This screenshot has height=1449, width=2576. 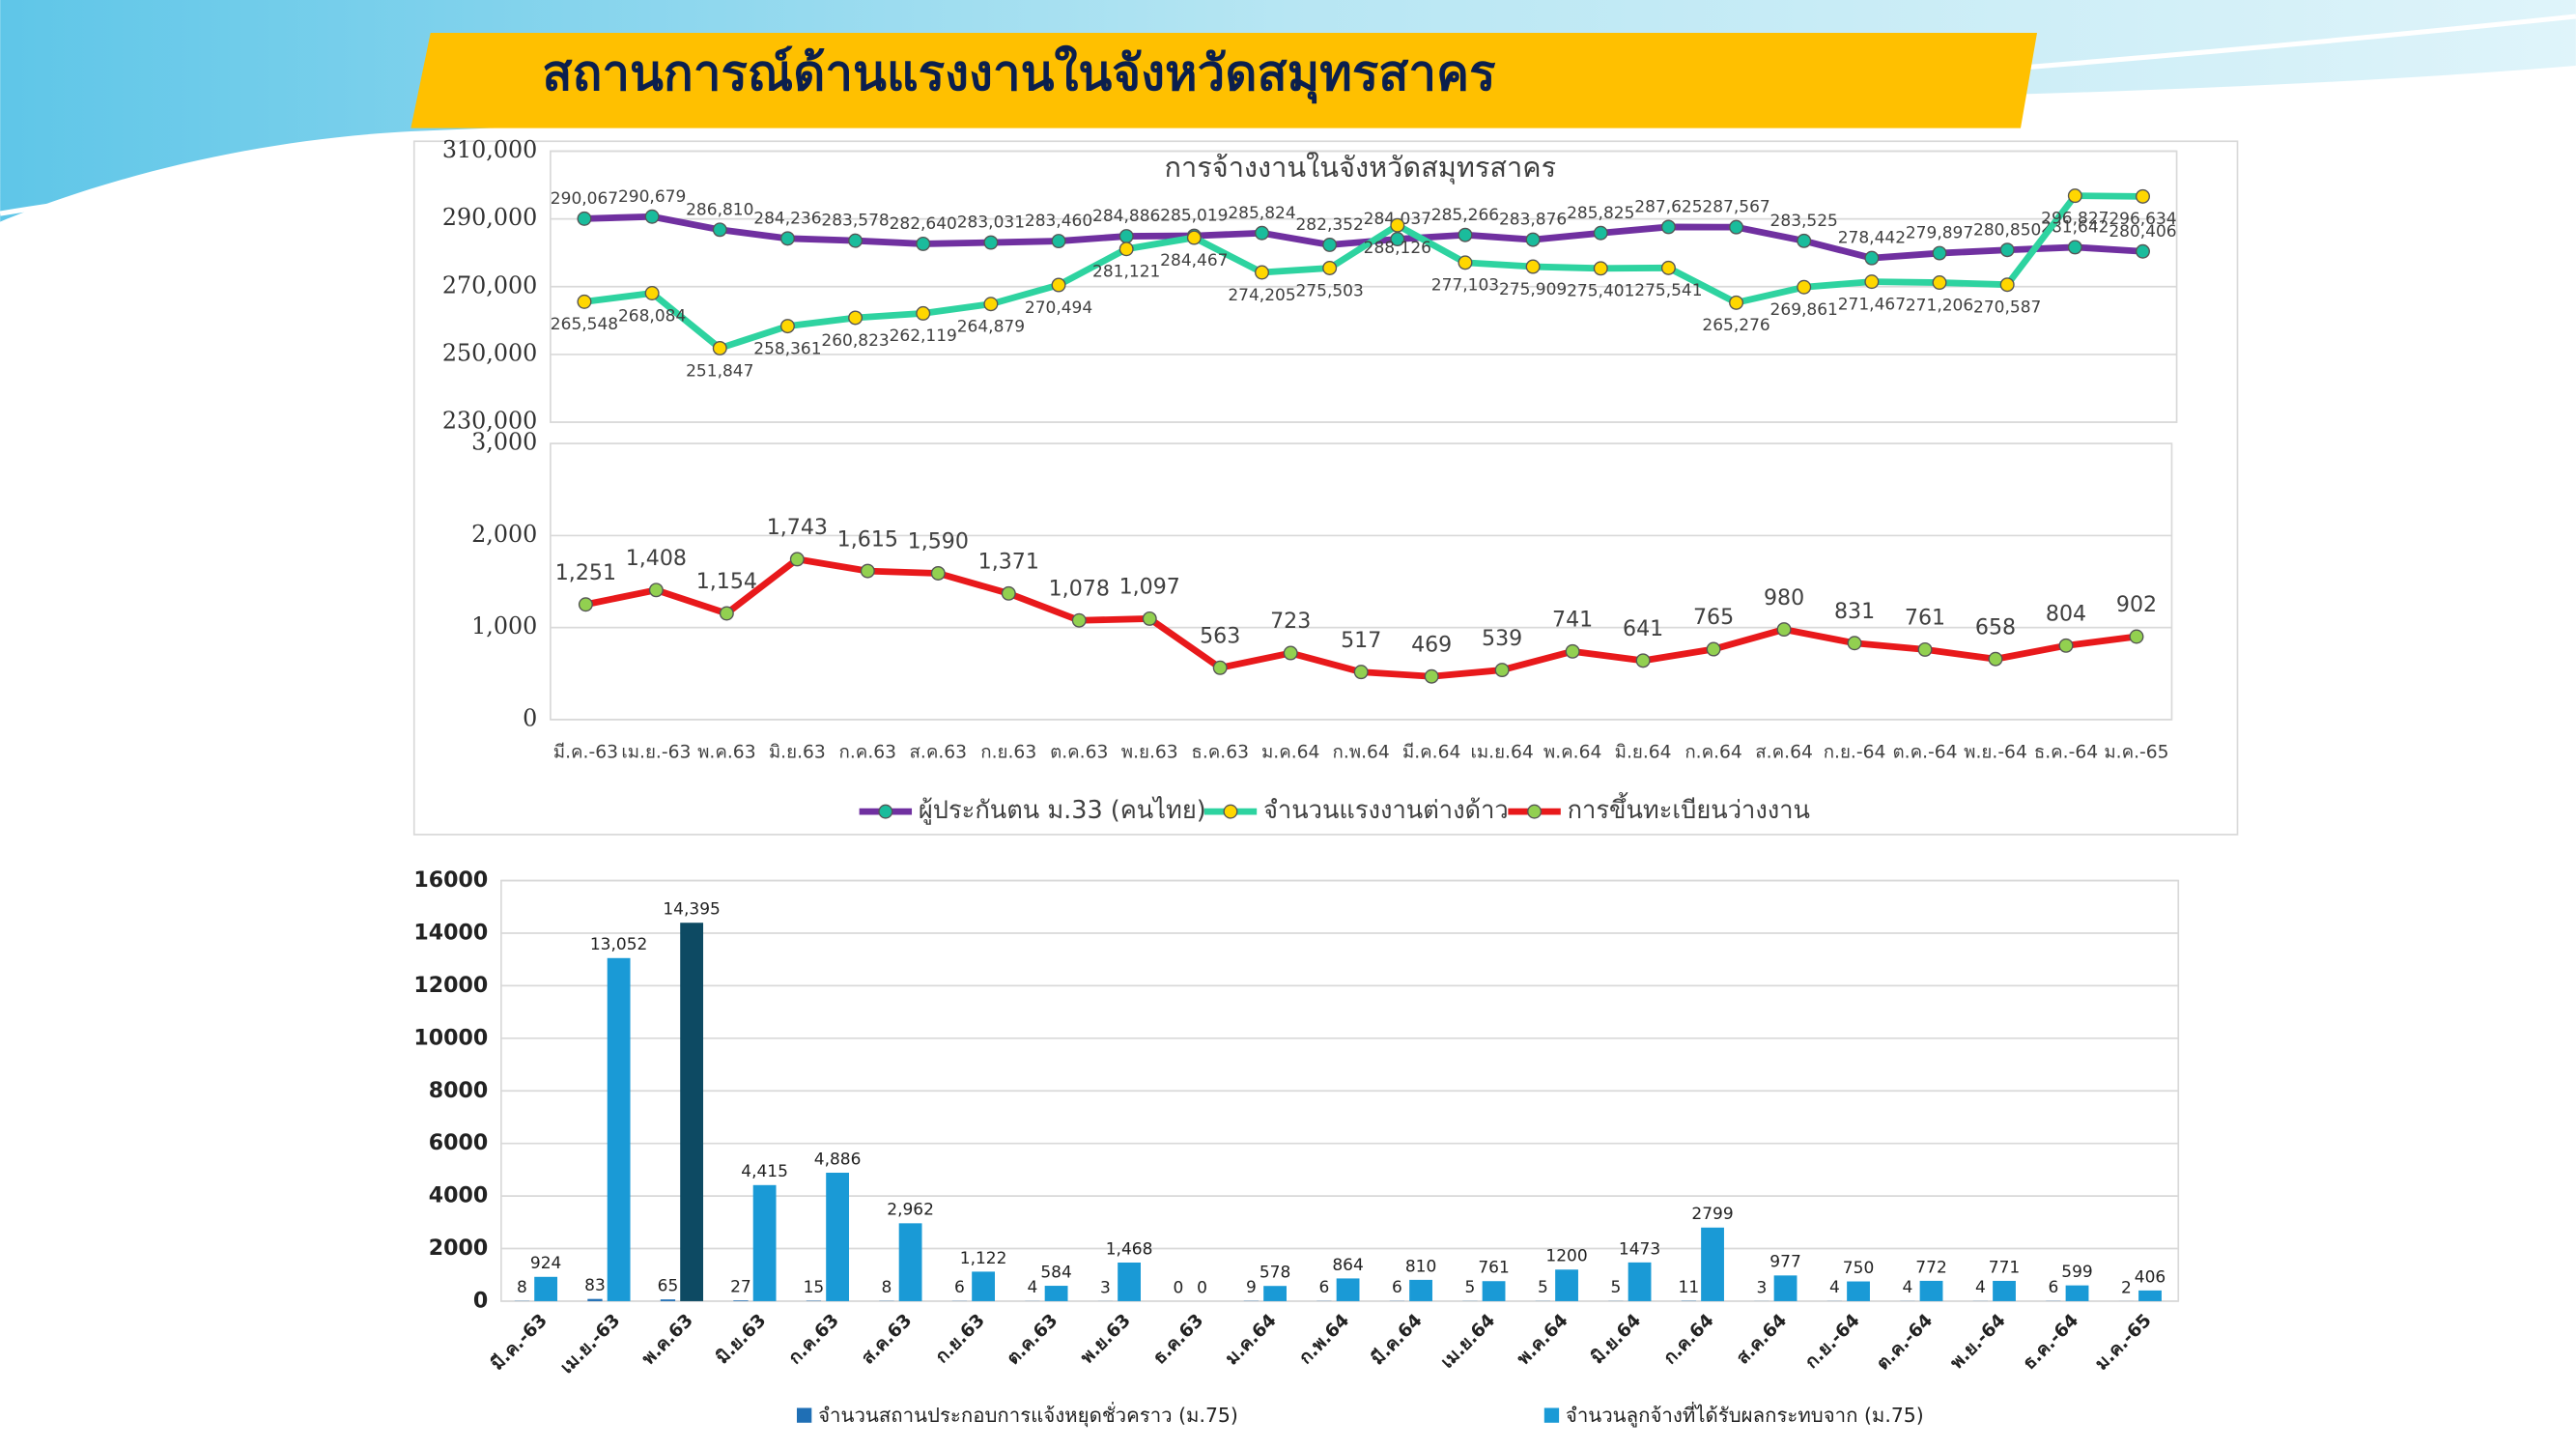 What do you see at coordinates (1194, 260) in the screenshot?
I see `data-label: 284,467` at bounding box center [1194, 260].